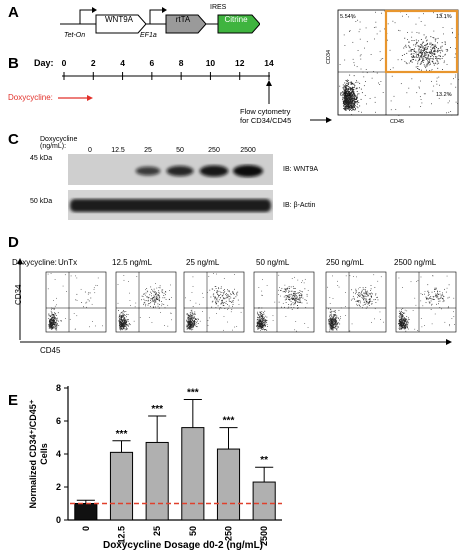 This screenshot has width=465, height=550. Describe the element at coordinates (180, 150) in the screenshot. I see `lane-label-3: 50` at that location.